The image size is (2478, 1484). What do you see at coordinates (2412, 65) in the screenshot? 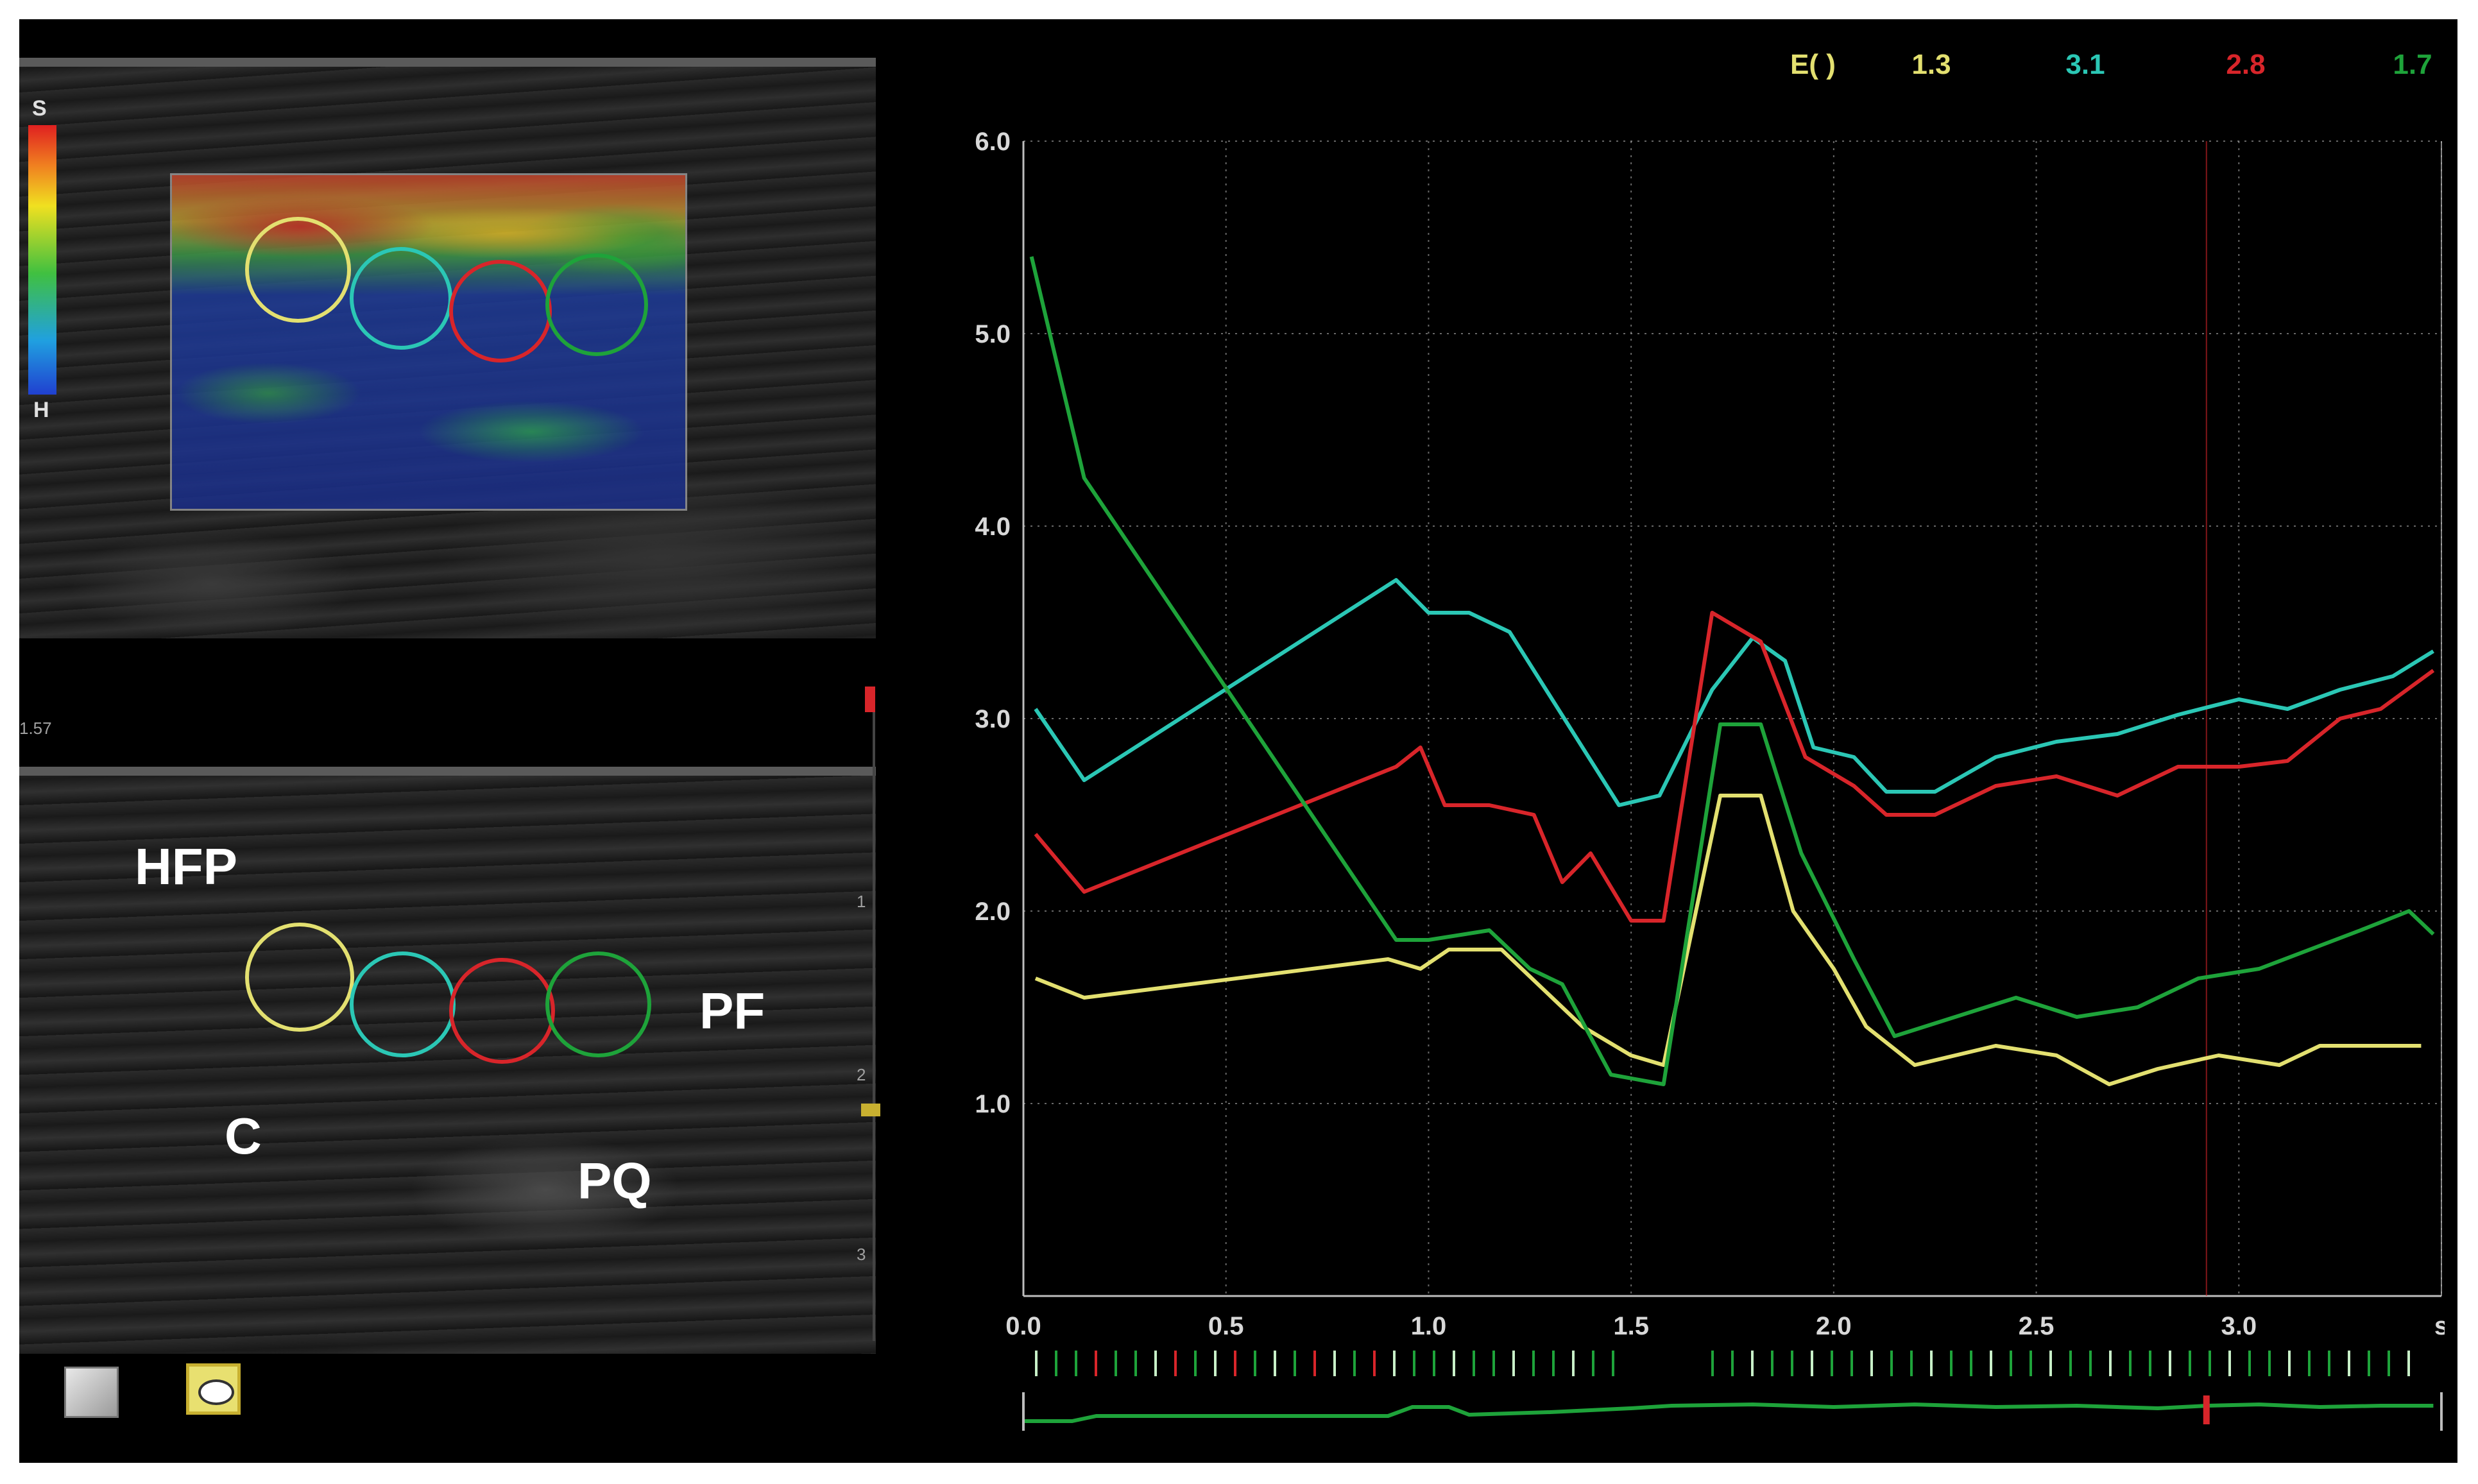
I see `legend-value: 1.7` at bounding box center [2412, 65].